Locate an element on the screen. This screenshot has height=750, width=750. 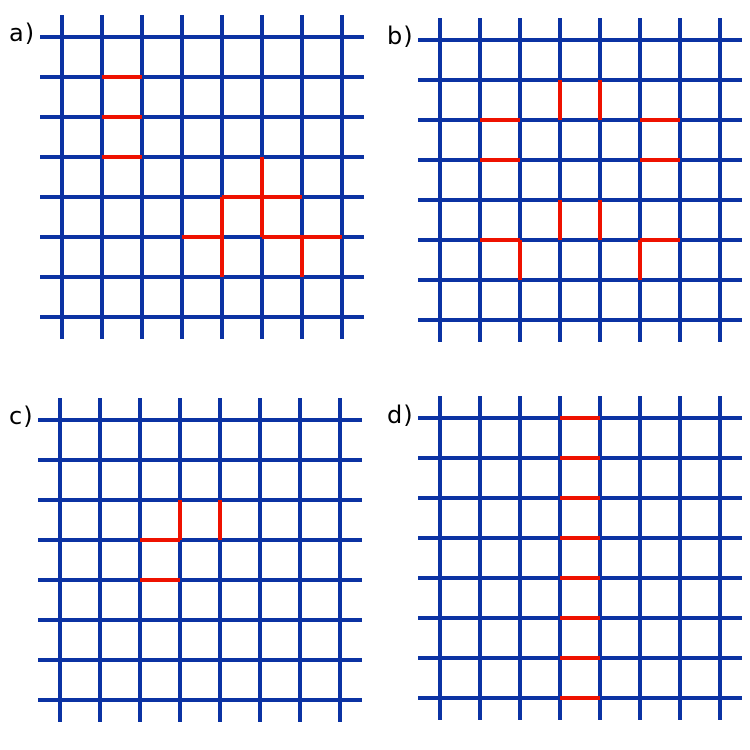
panel-a-label: a) is located at coordinates (22, 33).